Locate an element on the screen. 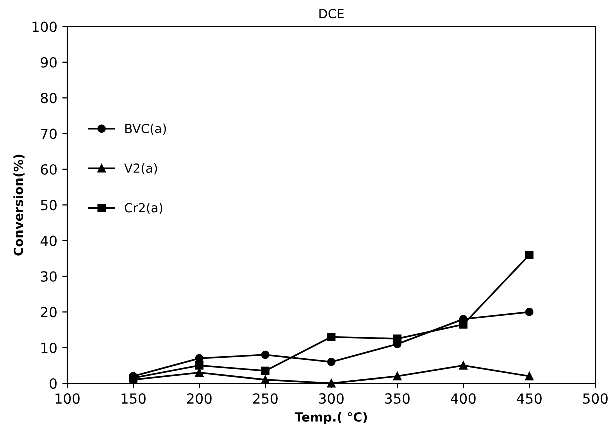 The image size is (614, 446). y-tick-label: 90 is located at coordinates (49, 62).